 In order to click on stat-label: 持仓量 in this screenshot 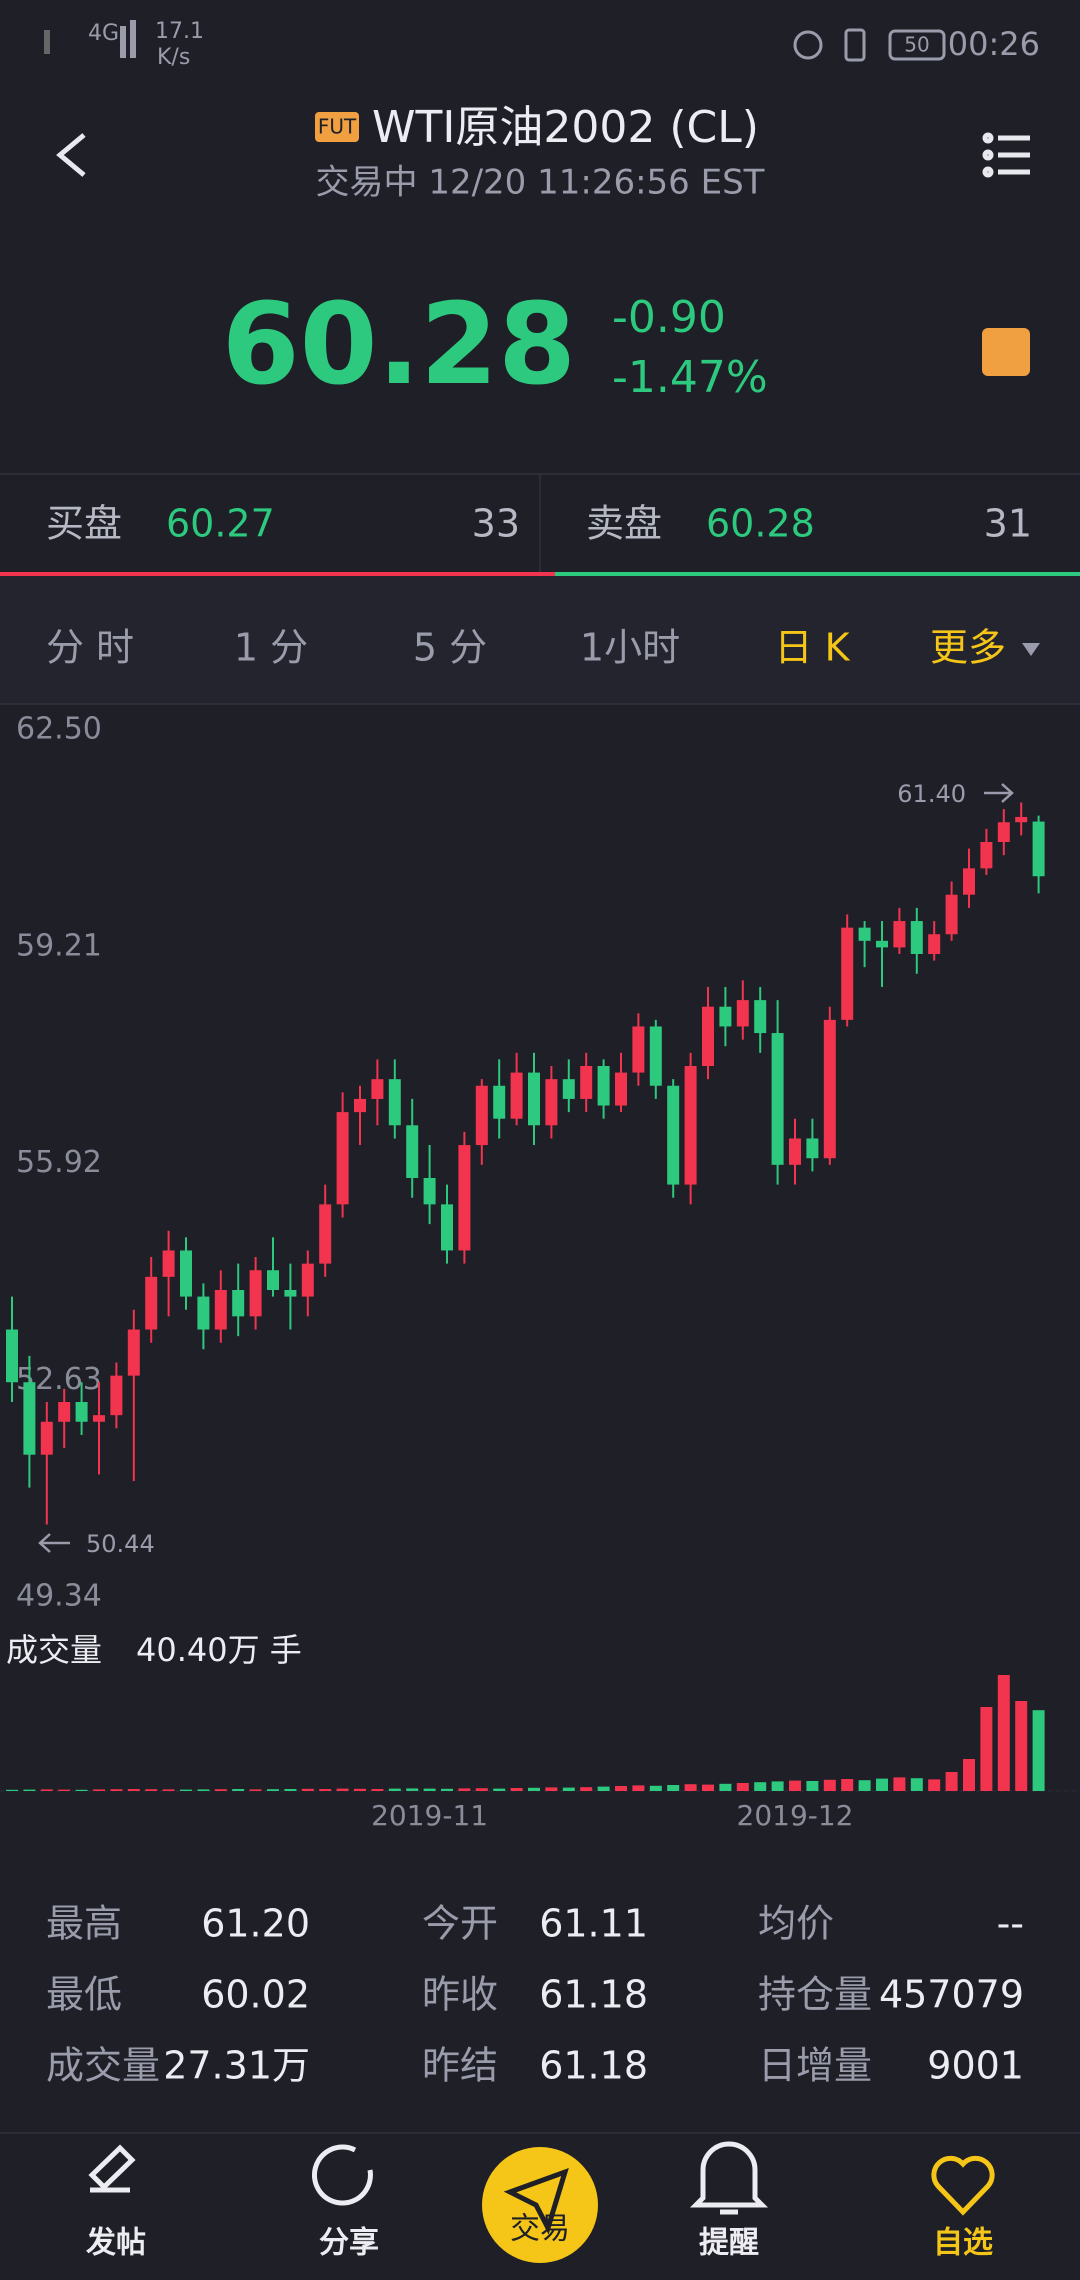, I will do `click(815, 1995)`.